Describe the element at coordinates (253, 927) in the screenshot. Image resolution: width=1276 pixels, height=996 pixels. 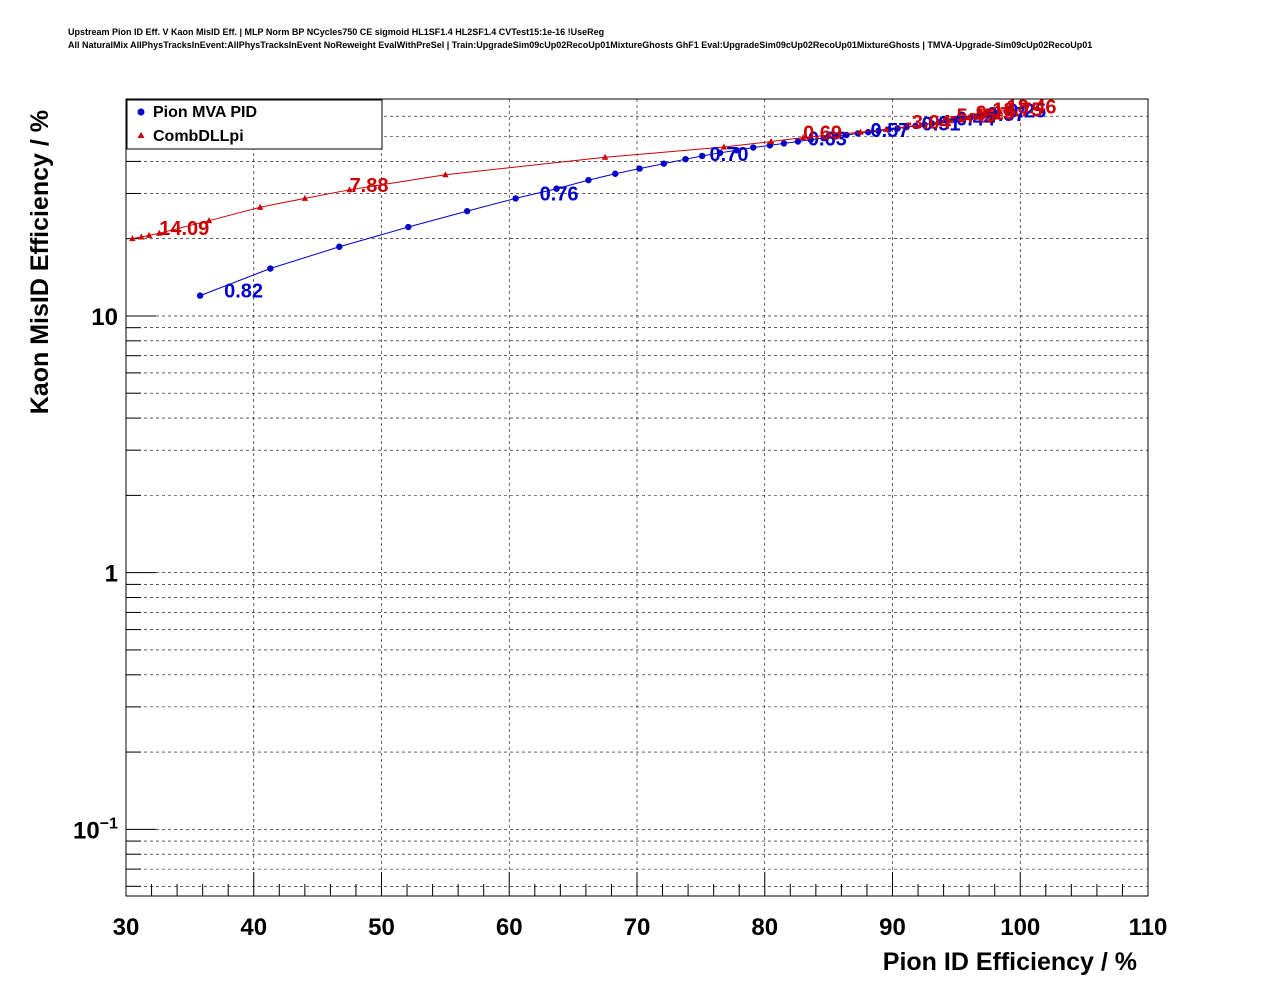
I see `x-tick-label: 40` at that location.